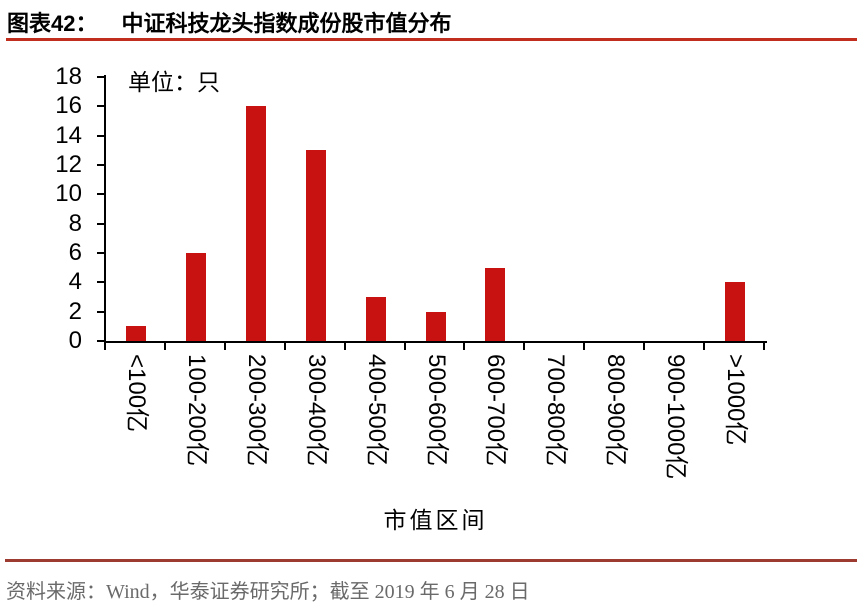 The image size is (863, 606). What do you see at coordinates (75, 281) in the screenshot?
I see `y-tick-label: 4` at bounding box center [75, 281].